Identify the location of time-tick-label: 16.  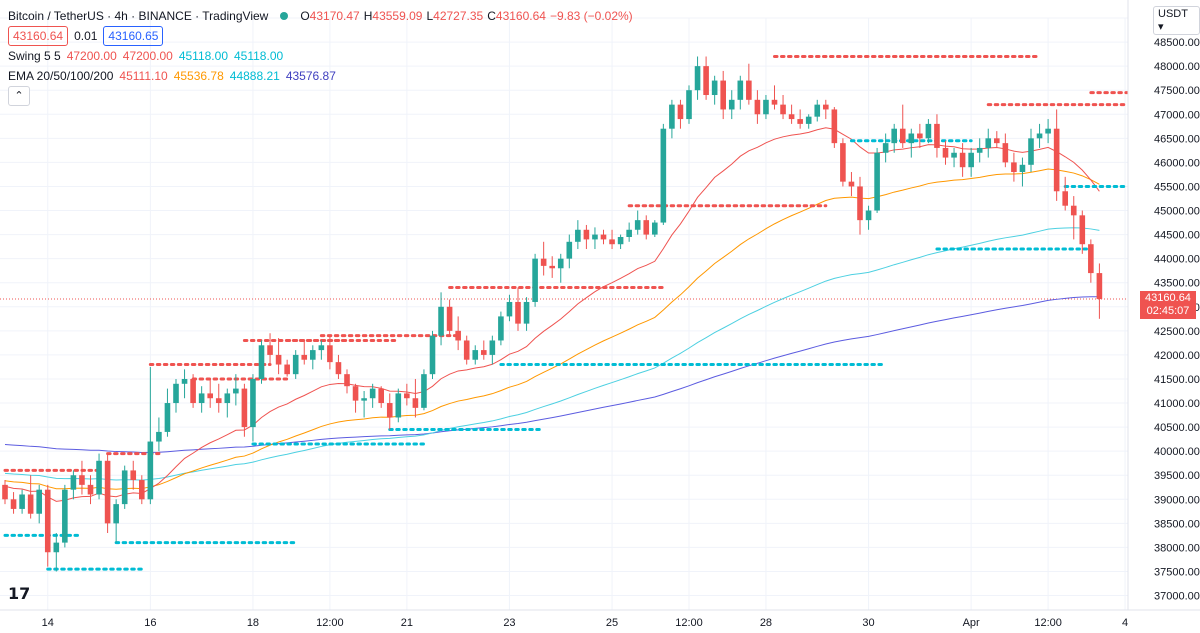
(150, 623).